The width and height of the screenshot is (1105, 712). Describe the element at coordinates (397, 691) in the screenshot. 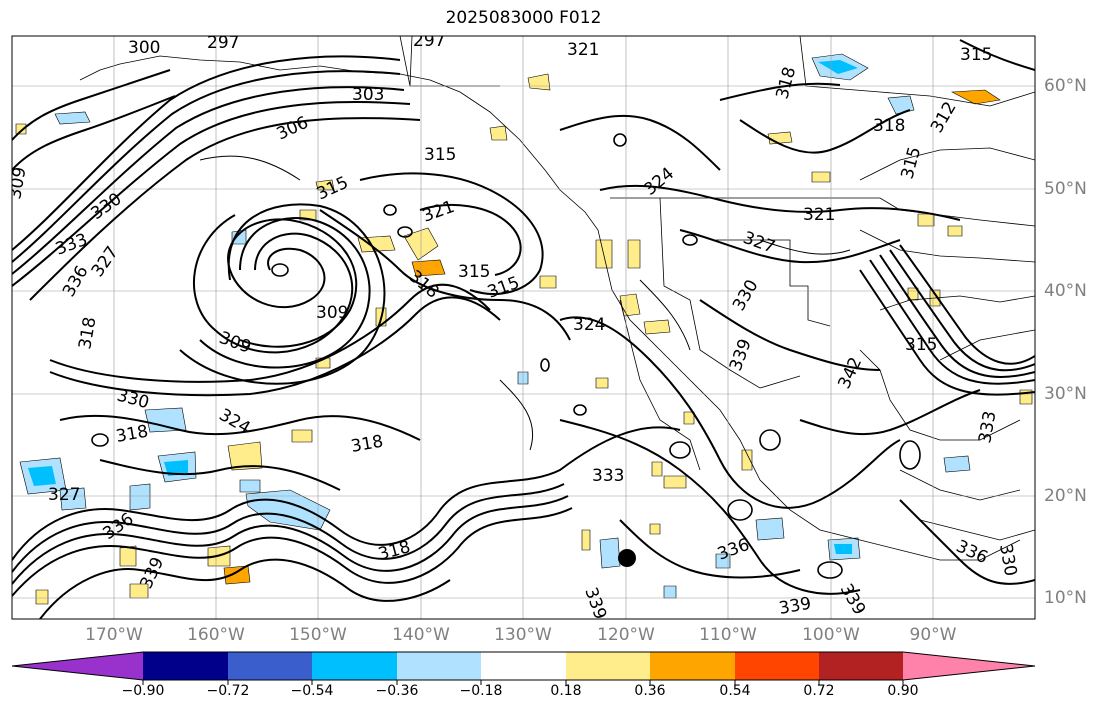

I see `colorbar-tick-label: −0.36` at that location.